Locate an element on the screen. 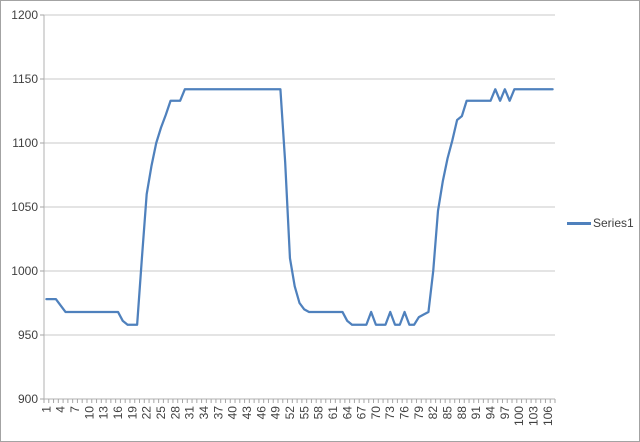  x-tick-label: 52 is located at coordinates (290, 413).